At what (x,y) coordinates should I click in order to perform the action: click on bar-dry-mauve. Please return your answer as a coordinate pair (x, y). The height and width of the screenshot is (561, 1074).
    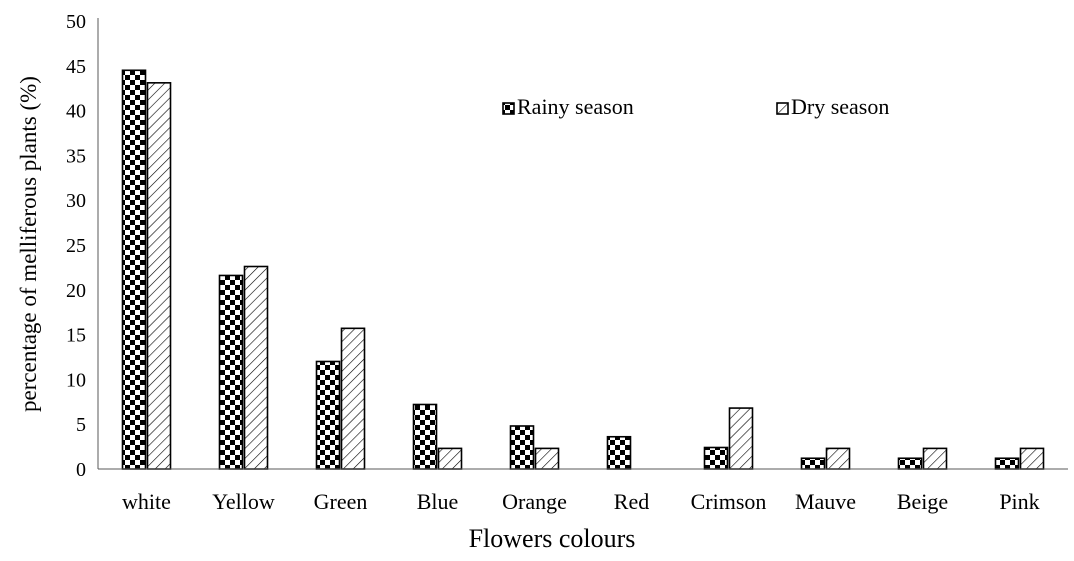
    Looking at the image, I should click on (838, 458).